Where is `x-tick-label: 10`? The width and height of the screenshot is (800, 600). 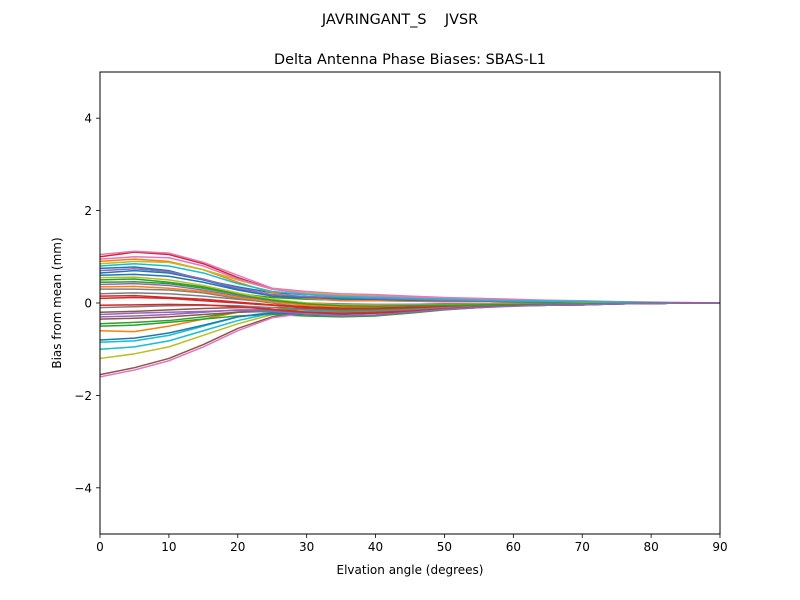
x-tick-label: 10 is located at coordinates (168, 547).